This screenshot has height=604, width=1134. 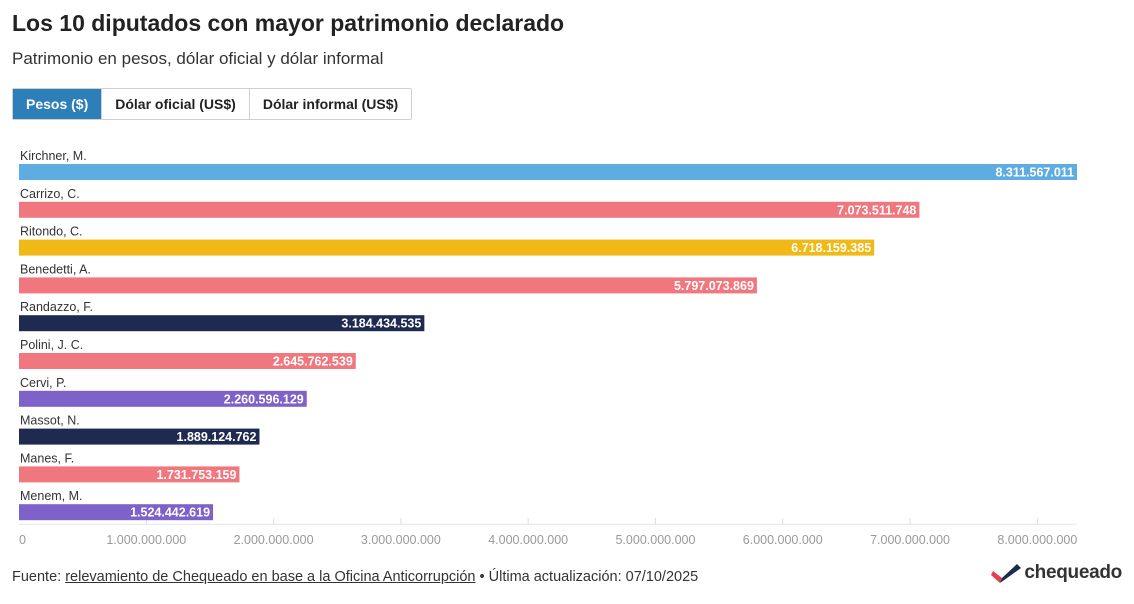 What do you see at coordinates (56, 307) in the screenshot?
I see `bar-category-label: Randazzo, F.` at bounding box center [56, 307].